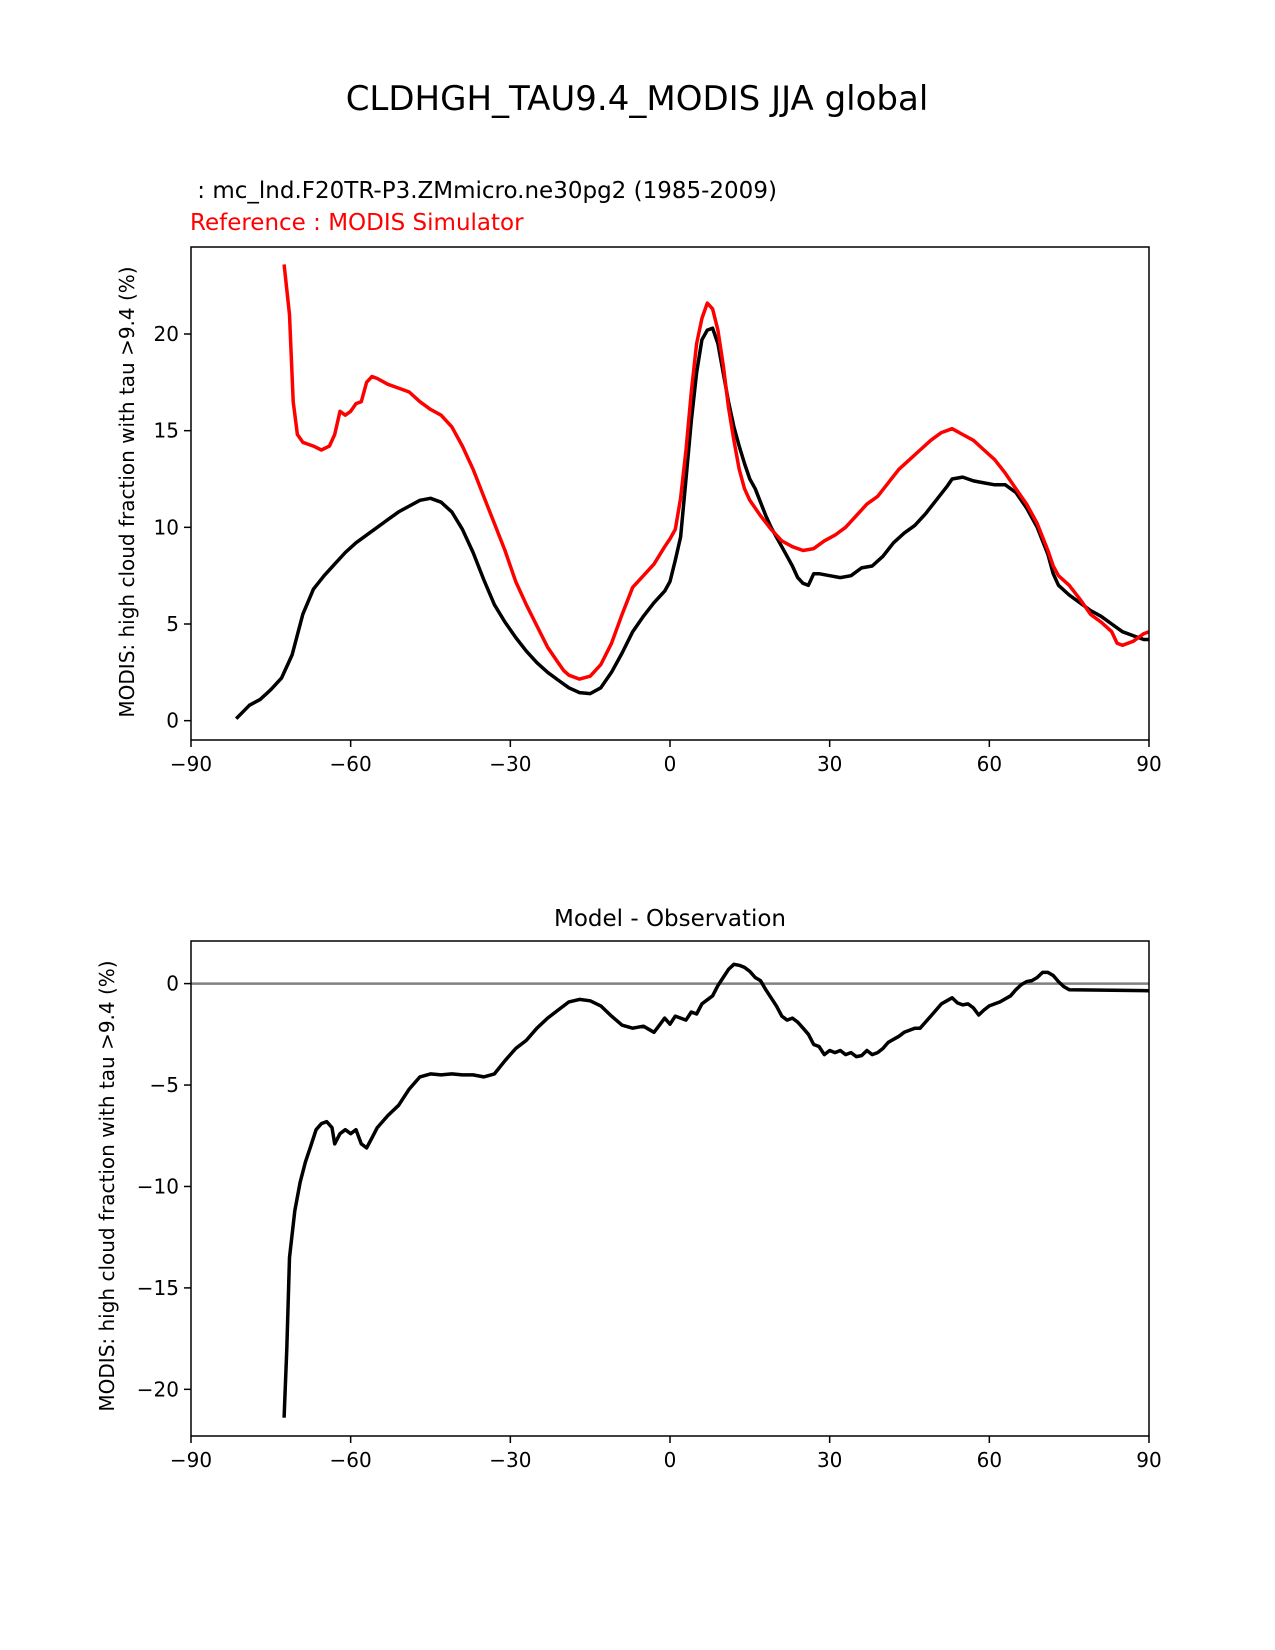 The image size is (1275, 1650). I want to click on bottom-xticks: −90 −60 −30 0 30 60 90, so click(666, 1454).